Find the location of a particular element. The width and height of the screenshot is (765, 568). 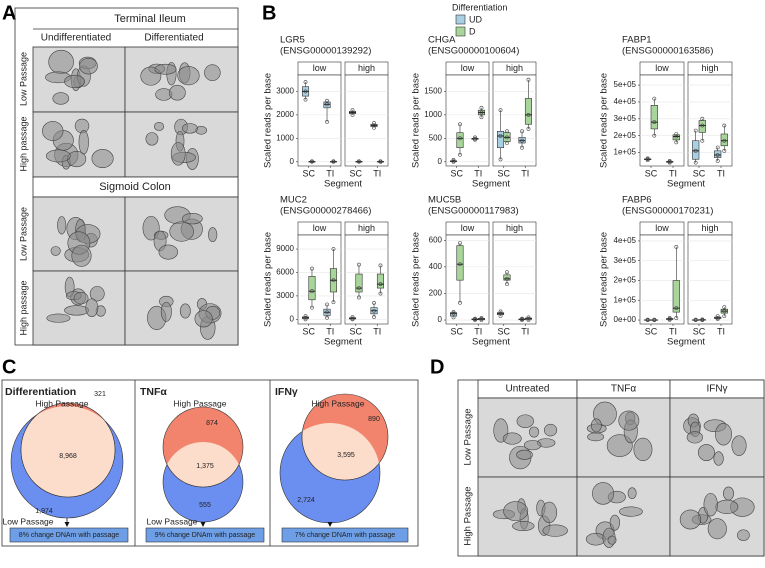

chart-subtitle: (ENSG00000163586) is located at coordinates (667, 51).